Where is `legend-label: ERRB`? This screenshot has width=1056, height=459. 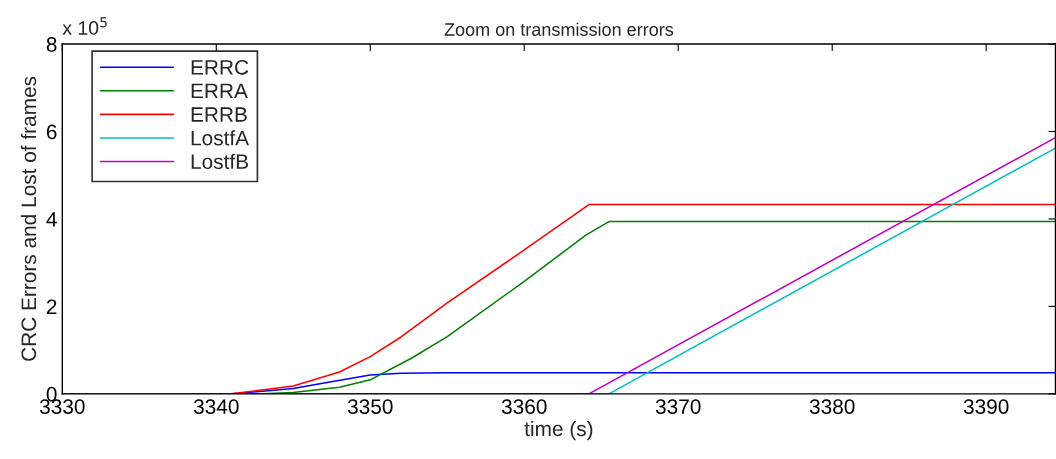 legend-label: ERRB is located at coordinates (219, 114).